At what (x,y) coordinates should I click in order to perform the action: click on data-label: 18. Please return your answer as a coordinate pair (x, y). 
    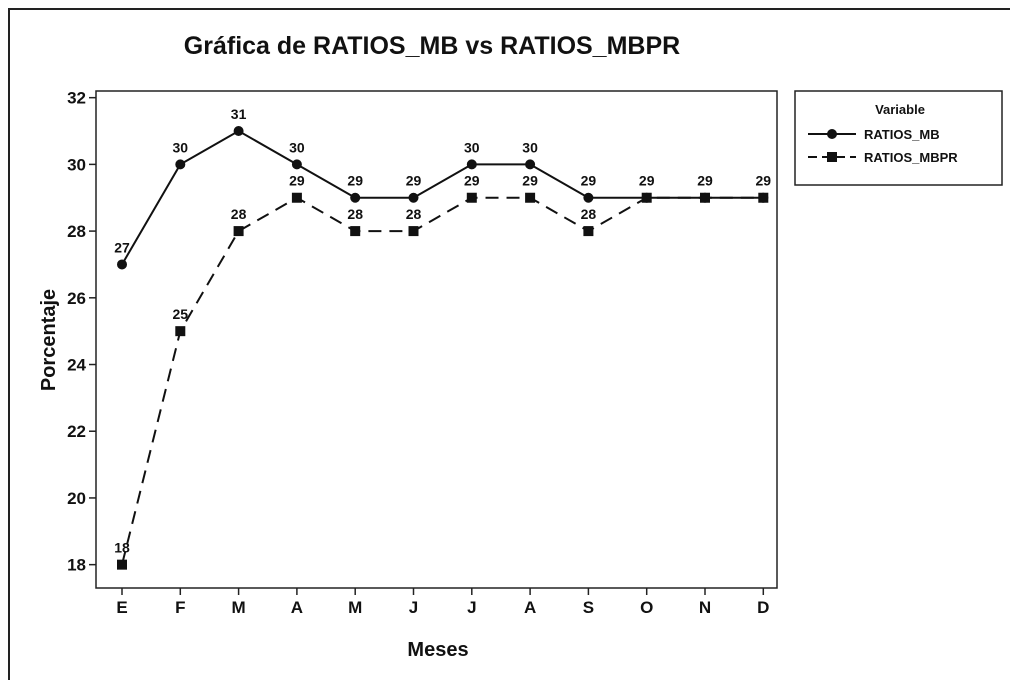
    Looking at the image, I should click on (122, 548).